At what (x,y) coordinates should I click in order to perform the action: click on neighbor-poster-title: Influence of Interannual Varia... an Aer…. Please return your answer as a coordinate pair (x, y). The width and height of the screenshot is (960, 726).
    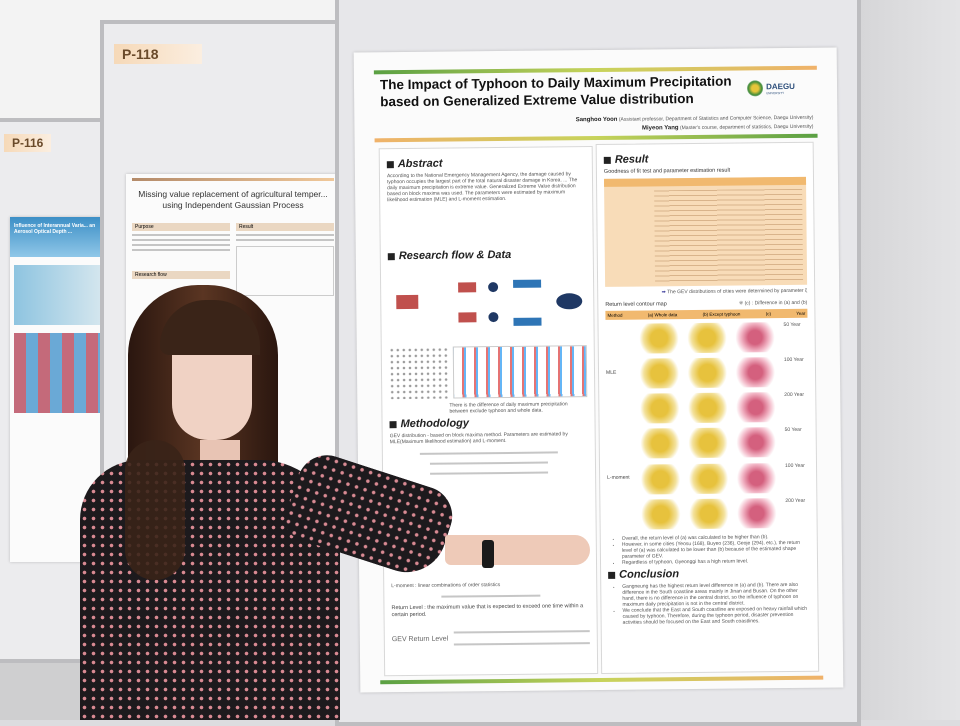
    Looking at the image, I should click on (60, 237).